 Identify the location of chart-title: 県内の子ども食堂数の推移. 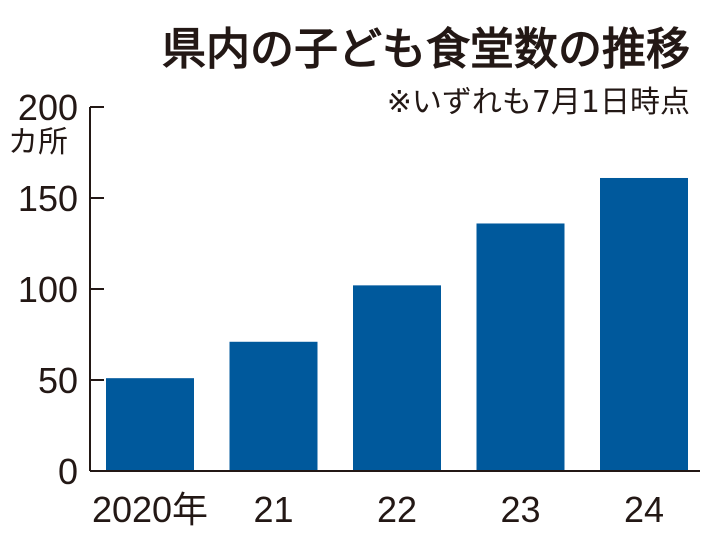
(426, 49).